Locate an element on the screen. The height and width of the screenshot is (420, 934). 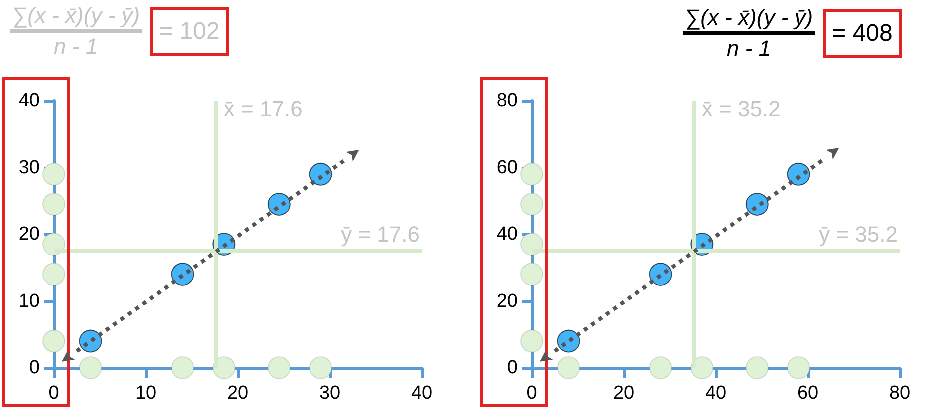
y-tick-label: 30 is located at coordinates (29, 167).